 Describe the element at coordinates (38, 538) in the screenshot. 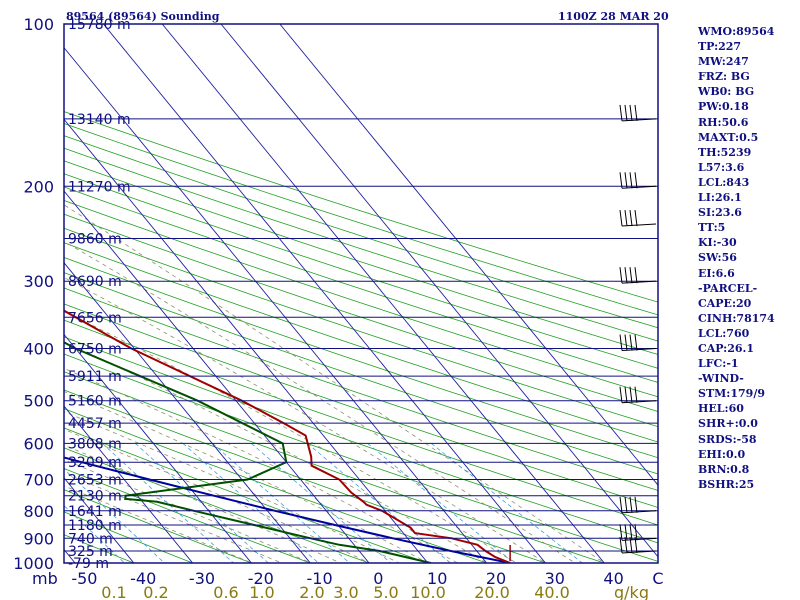

I see `pressure-tick-label: 900` at that location.